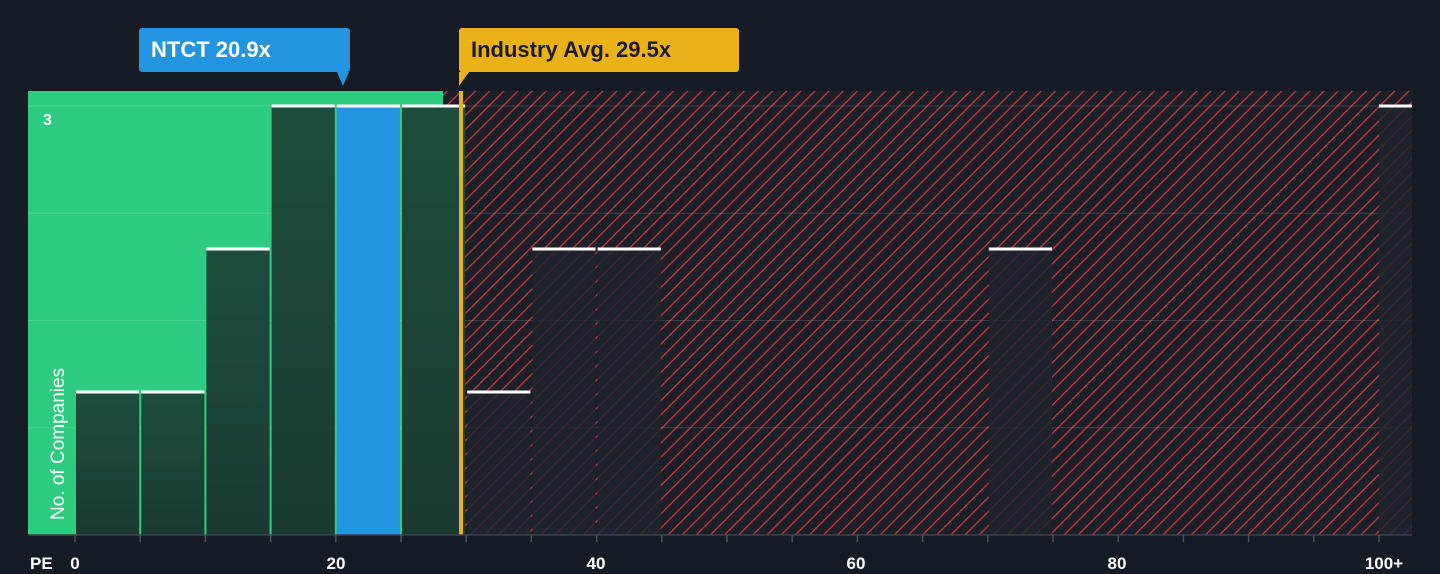 This screenshot has height=574, width=1440. What do you see at coordinates (336, 563) in the screenshot?
I see `x-tick-label: 20` at bounding box center [336, 563].